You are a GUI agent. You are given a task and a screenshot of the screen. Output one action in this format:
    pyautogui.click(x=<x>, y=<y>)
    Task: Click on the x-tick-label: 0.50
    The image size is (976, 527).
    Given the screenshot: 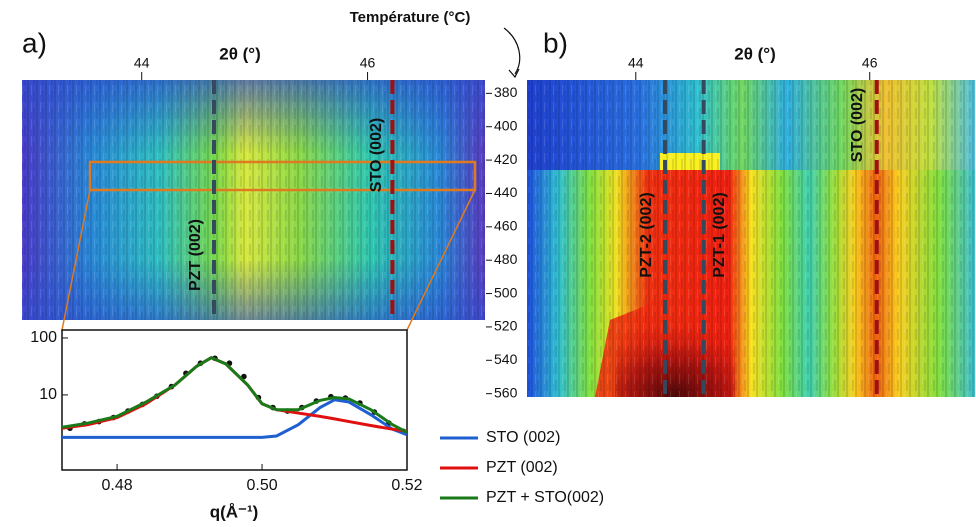 What is the action you would take?
    pyautogui.click(x=261, y=485)
    